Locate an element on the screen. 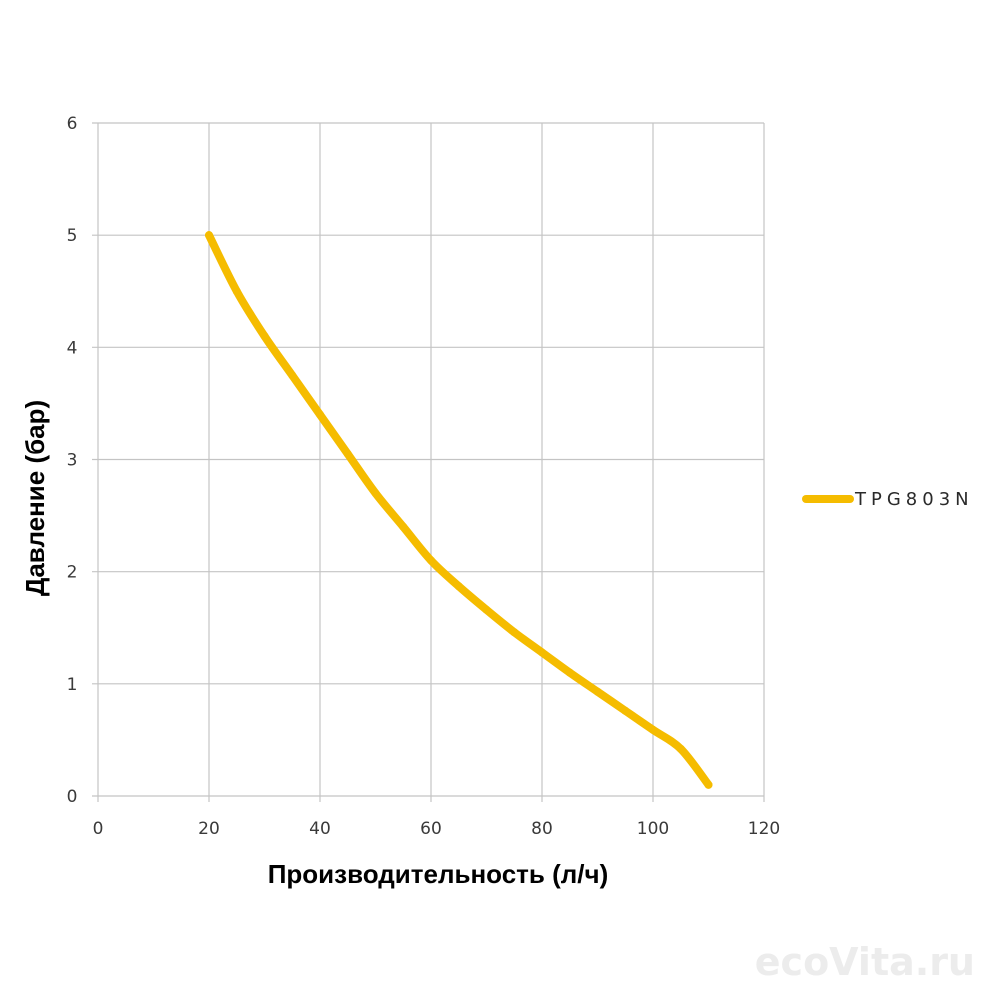 The image size is (1000, 1000). y-axis-label: Давление (бар) is located at coordinates (35, 498).